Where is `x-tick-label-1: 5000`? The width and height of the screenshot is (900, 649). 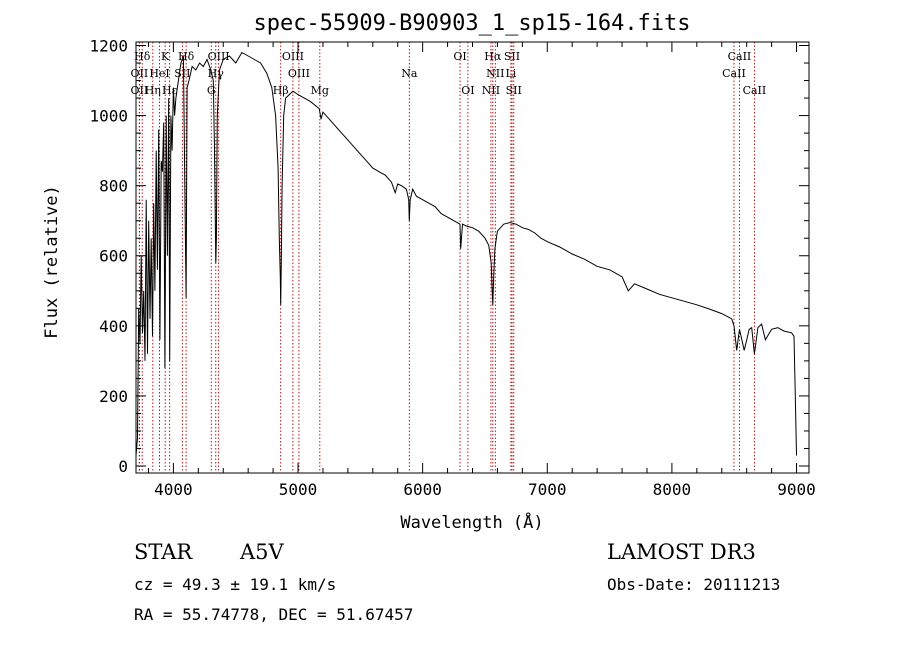 x-tick-label-1: 5000 is located at coordinates (298, 489).